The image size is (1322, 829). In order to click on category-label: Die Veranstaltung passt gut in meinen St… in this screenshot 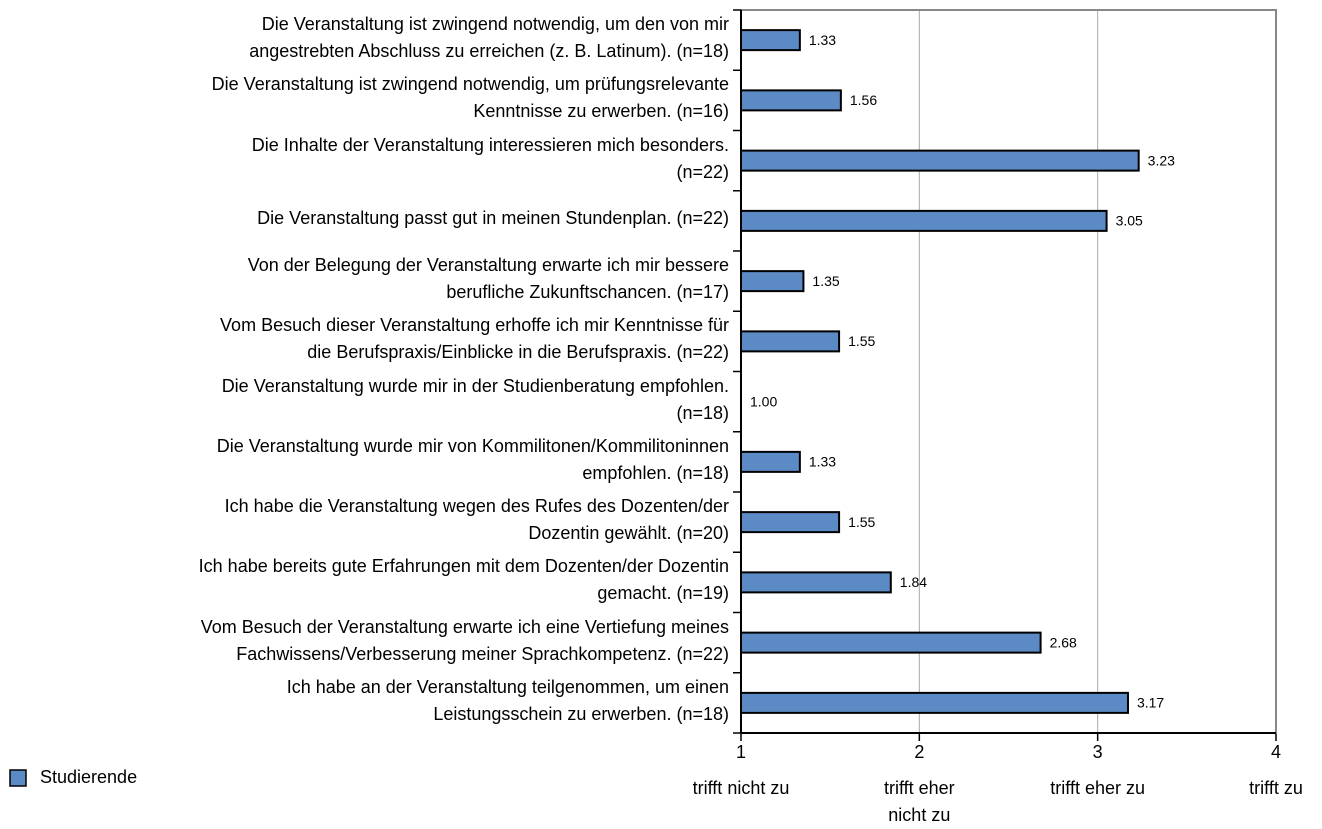, I will do `click(493, 218)`.